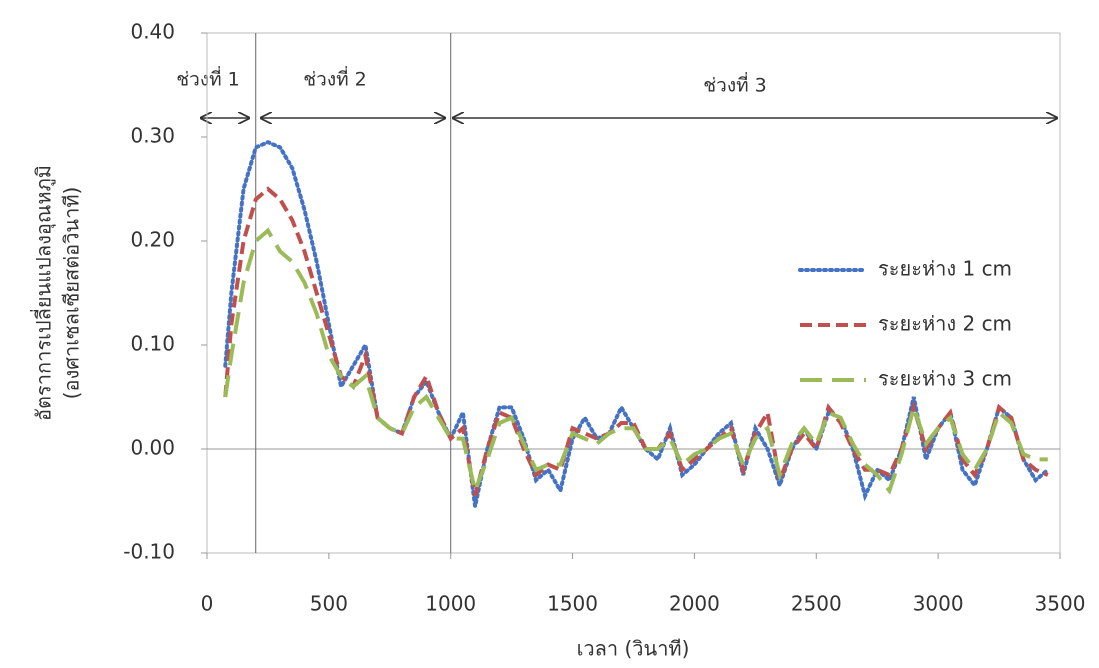  What do you see at coordinates (335, 78) in the screenshot?
I see `region-label: ช่วงที่ 2` at bounding box center [335, 78].